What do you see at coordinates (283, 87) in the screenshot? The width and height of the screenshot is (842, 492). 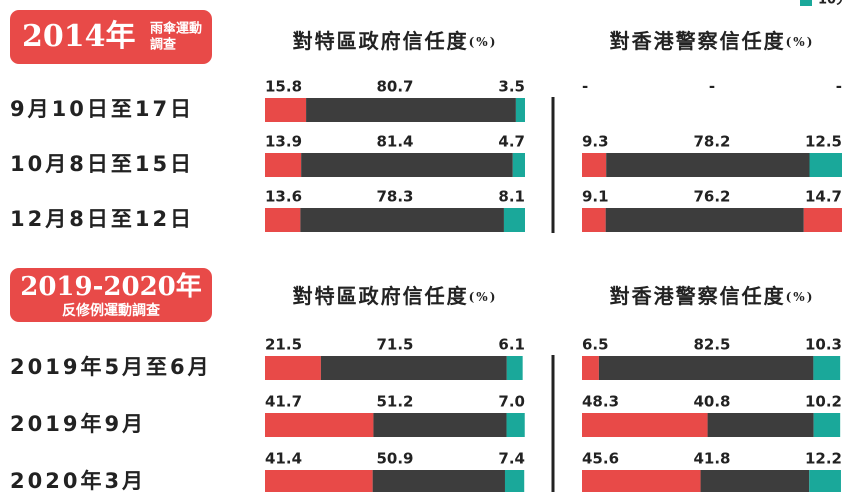 I see `value-label: 15.8` at bounding box center [283, 87].